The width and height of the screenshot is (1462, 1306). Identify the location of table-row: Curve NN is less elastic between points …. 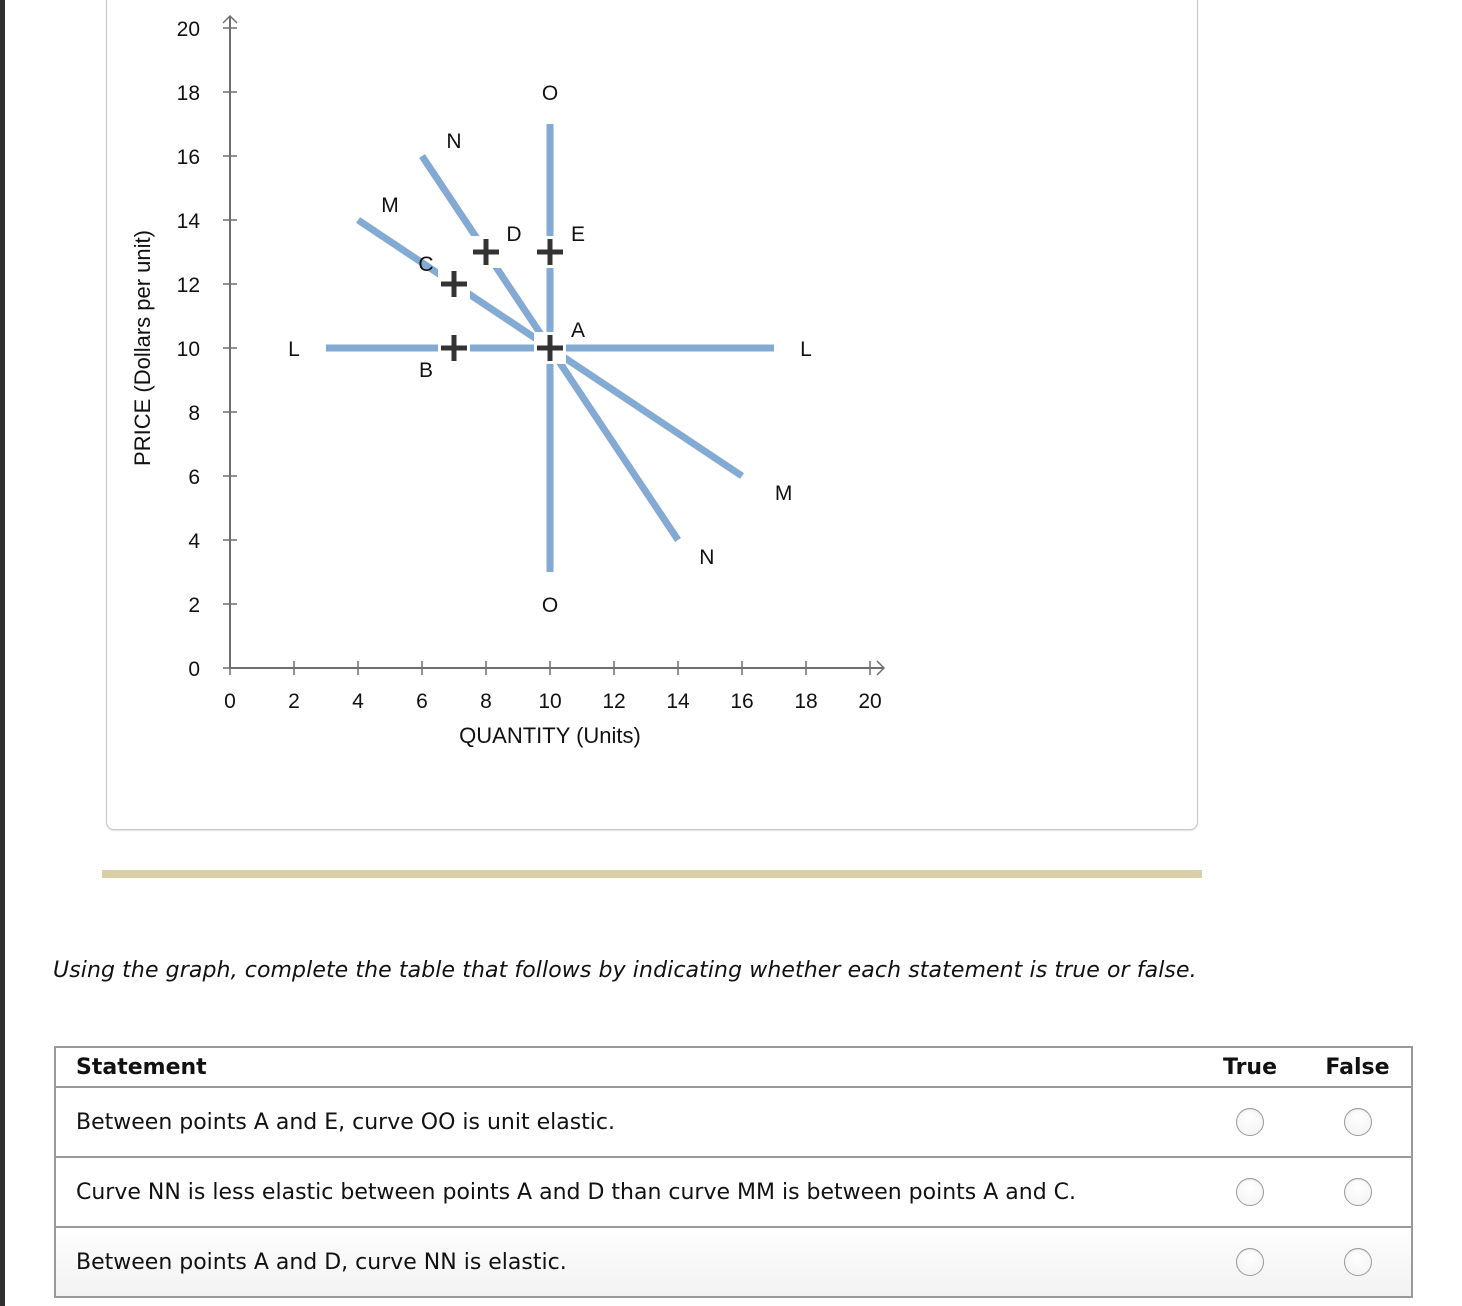
(733, 1191).